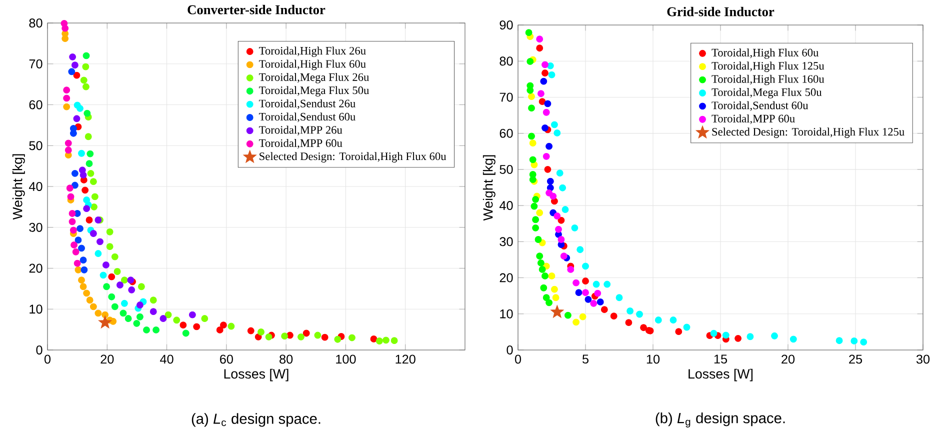 This screenshot has height=438, width=931. Describe the element at coordinates (808, 133) in the screenshot. I see `legend-label: Selected Design: Toroidal,High Flux 125u` at that location.